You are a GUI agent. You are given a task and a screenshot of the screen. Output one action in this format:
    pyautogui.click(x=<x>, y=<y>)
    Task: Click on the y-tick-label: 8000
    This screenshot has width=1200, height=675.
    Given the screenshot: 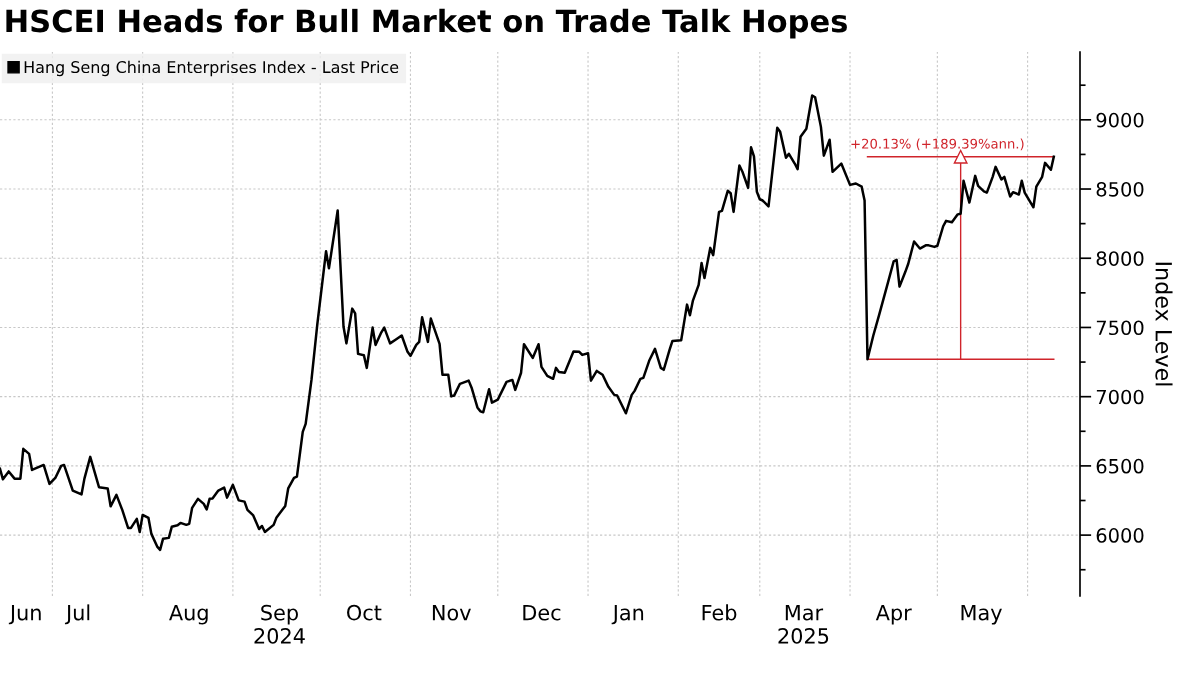 What is the action you would take?
    pyautogui.click(x=1120, y=258)
    